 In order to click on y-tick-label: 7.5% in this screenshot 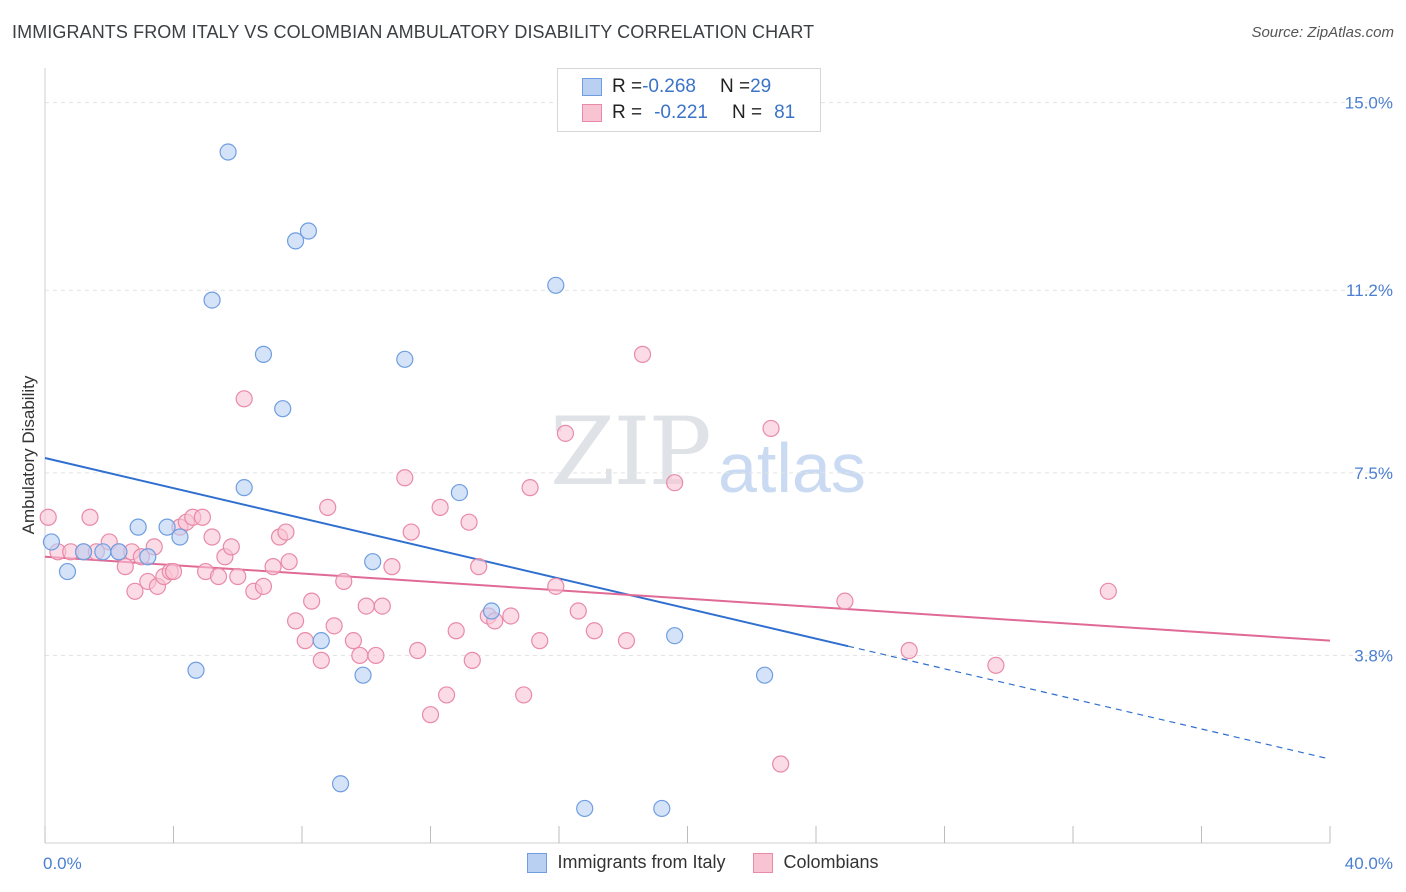, I will do `click(1373, 473)`.